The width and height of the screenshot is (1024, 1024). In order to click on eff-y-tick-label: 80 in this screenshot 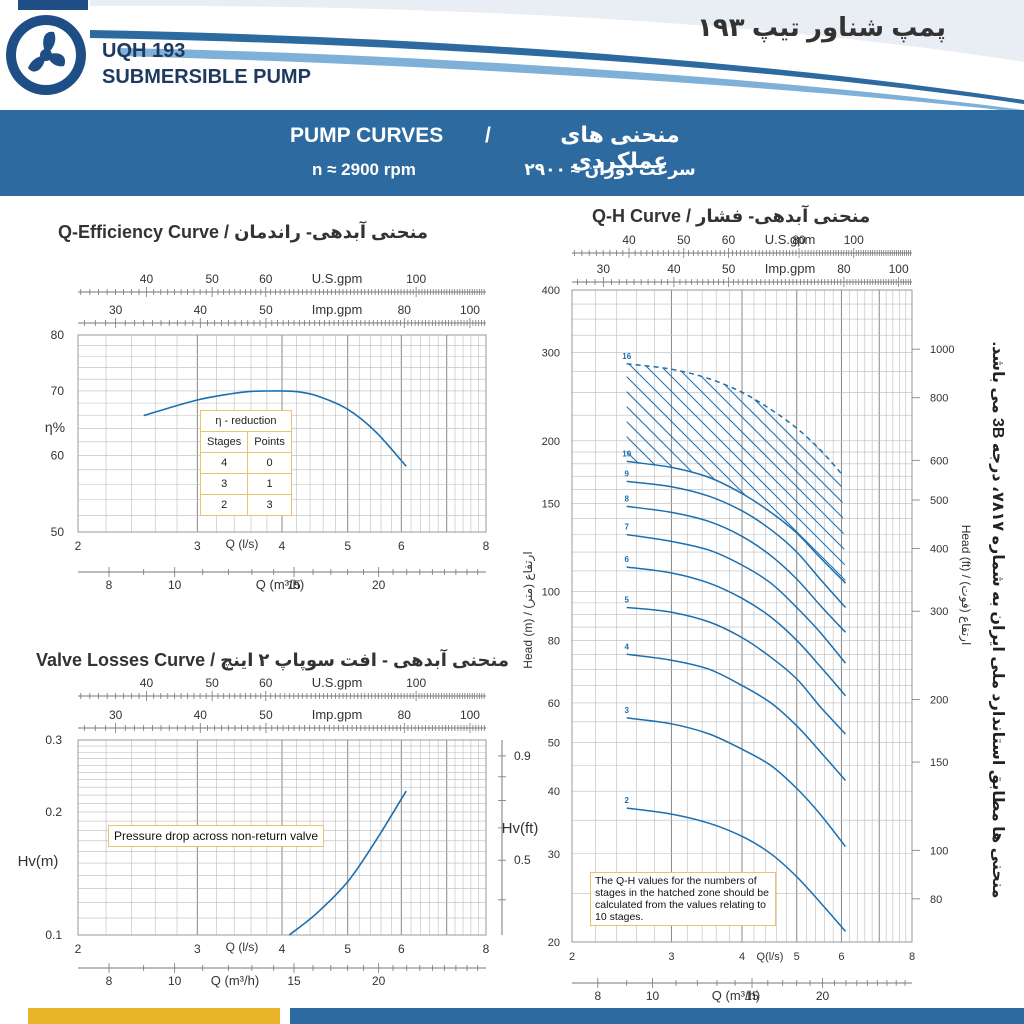, I will do `click(58, 335)`.